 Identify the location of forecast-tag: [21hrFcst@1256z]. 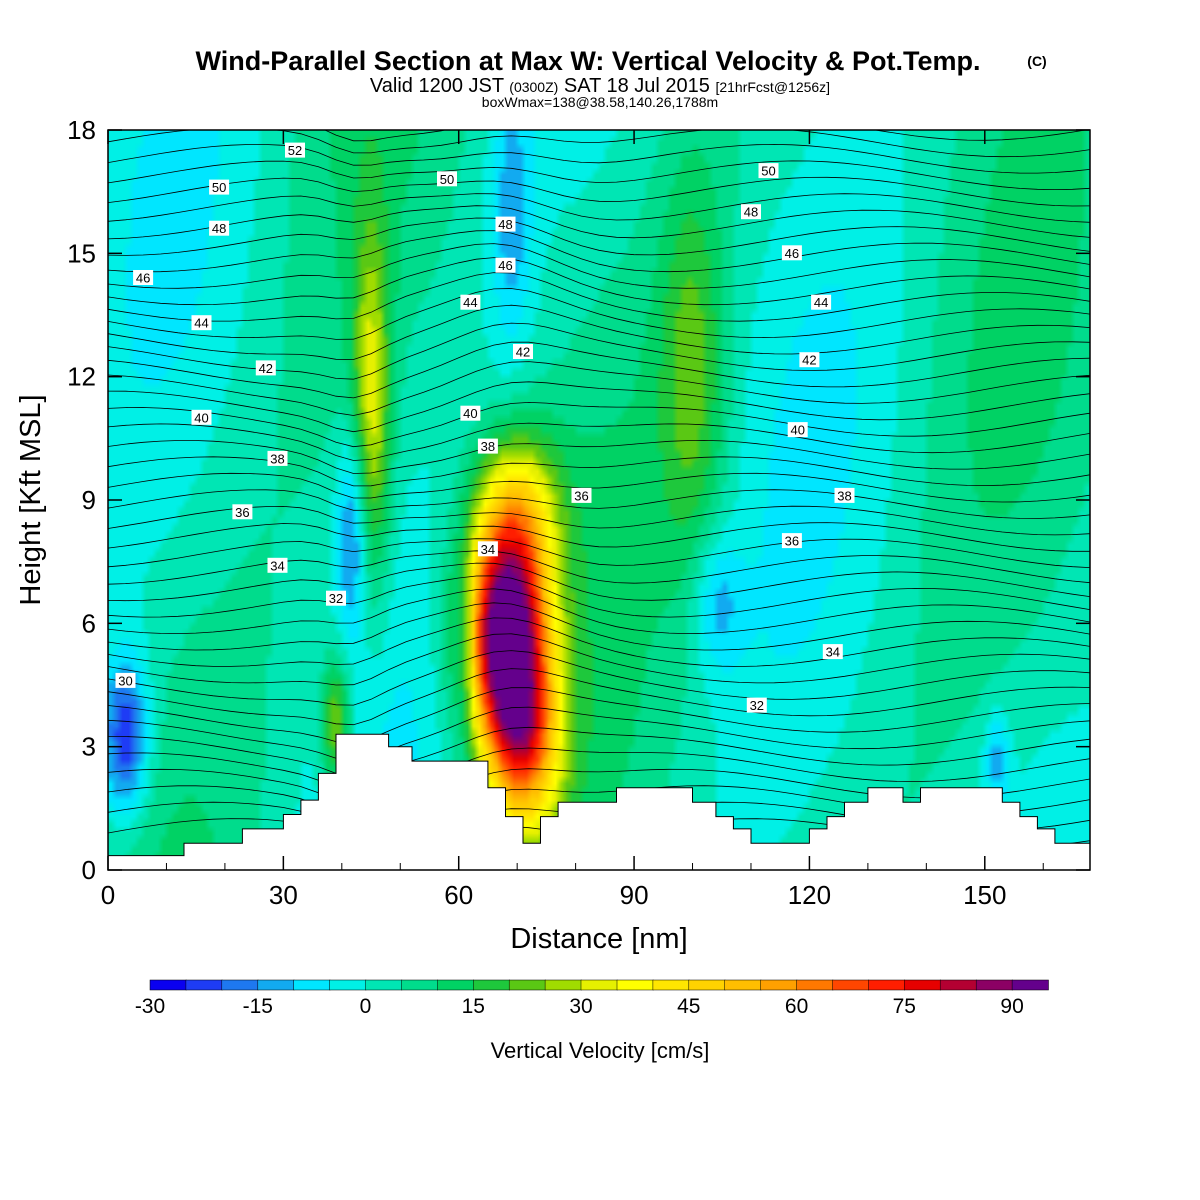
(772, 87).